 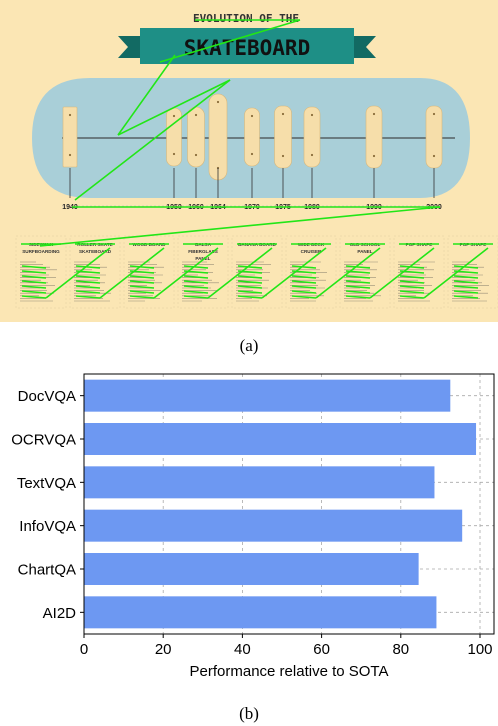 What do you see at coordinates (47, 570) in the screenshot?
I see `category-label: ChartQA` at bounding box center [47, 570].